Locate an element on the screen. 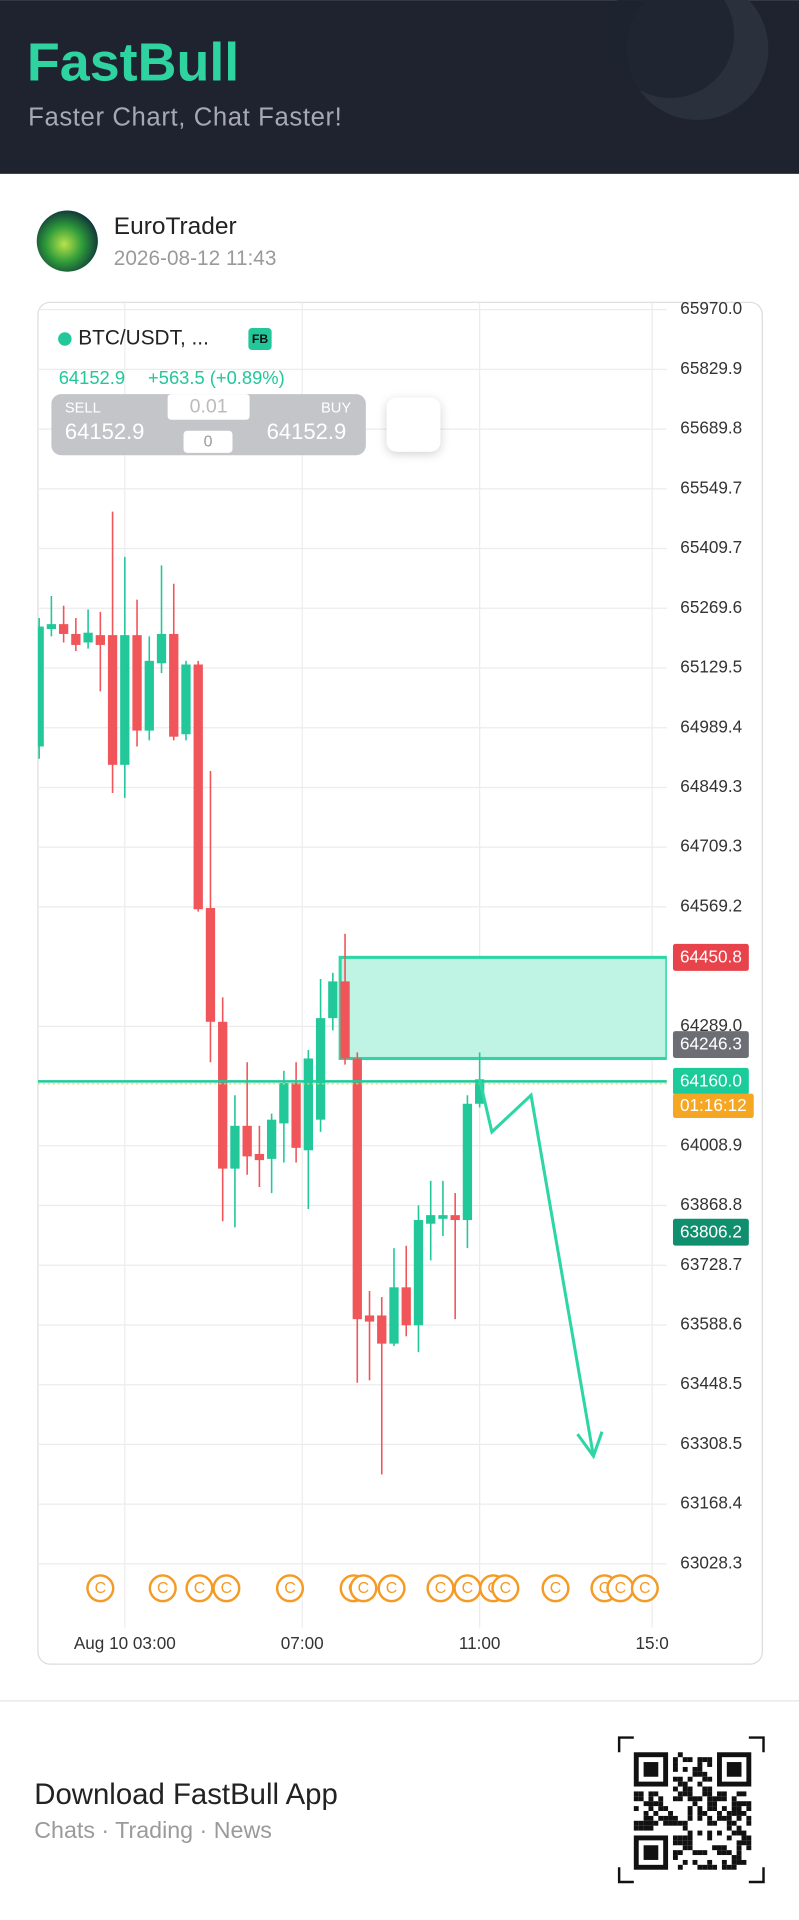 The width and height of the screenshot is (799, 1920). lot-box is located at coordinates (208, 407).